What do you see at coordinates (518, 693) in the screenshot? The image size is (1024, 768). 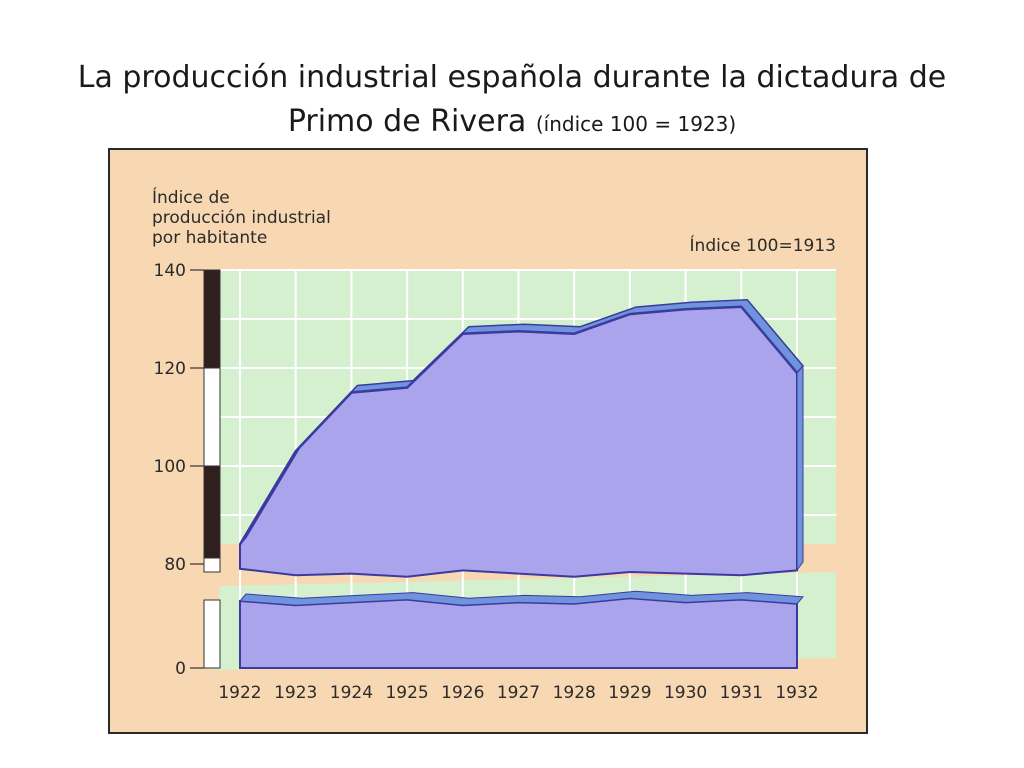 I see `x-tick-label: 1927` at bounding box center [518, 693].